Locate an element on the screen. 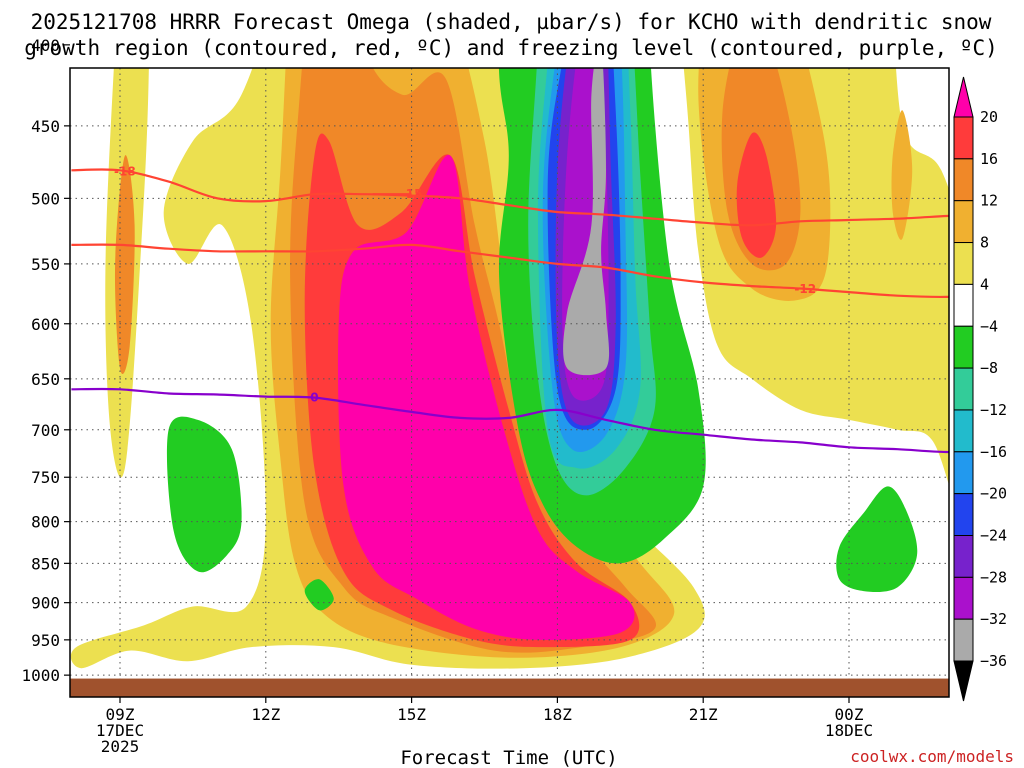  omega-region-sinking-lower-left-green is located at coordinates (204, 494).